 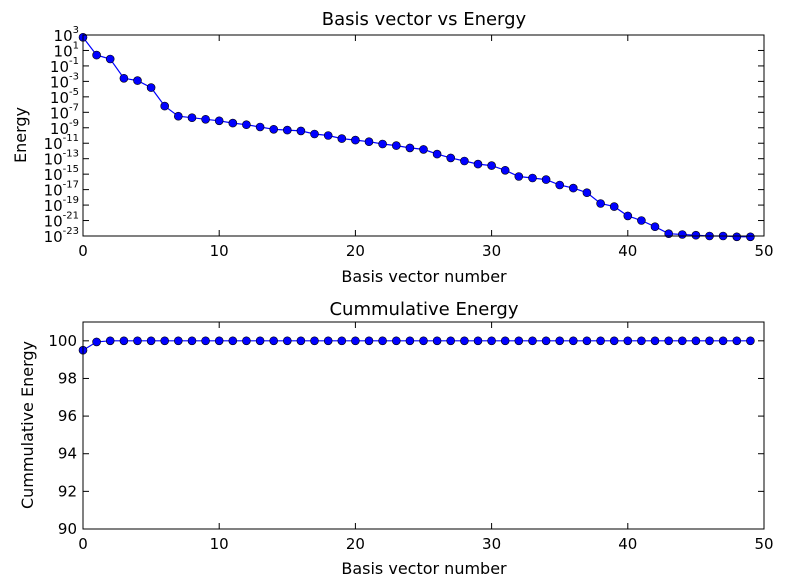 I want to click on cumulative-x-tick-label: 50, so click(x=763, y=544).